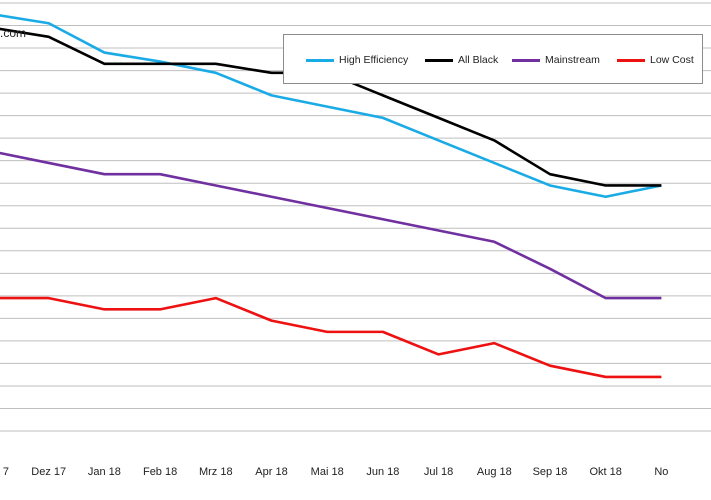 This screenshot has height=500, width=711. What do you see at coordinates (494, 472) in the screenshot?
I see `x-tick-label: Aug 18` at bounding box center [494, 472].